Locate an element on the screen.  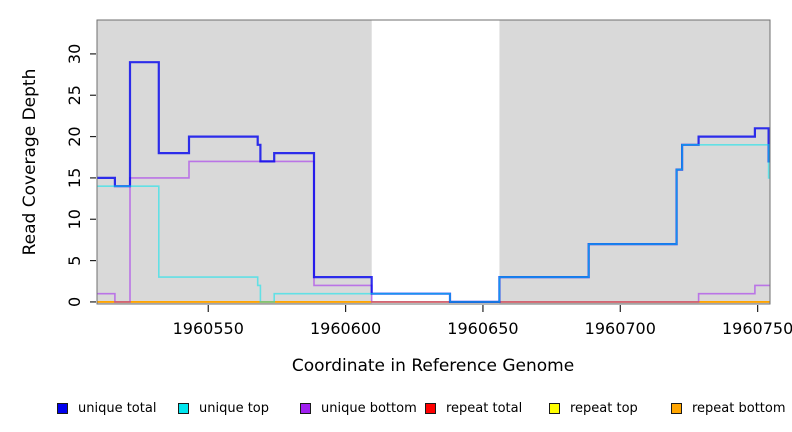
legend-item-repeat-top: repeat top is located at coordinates (593, 408).